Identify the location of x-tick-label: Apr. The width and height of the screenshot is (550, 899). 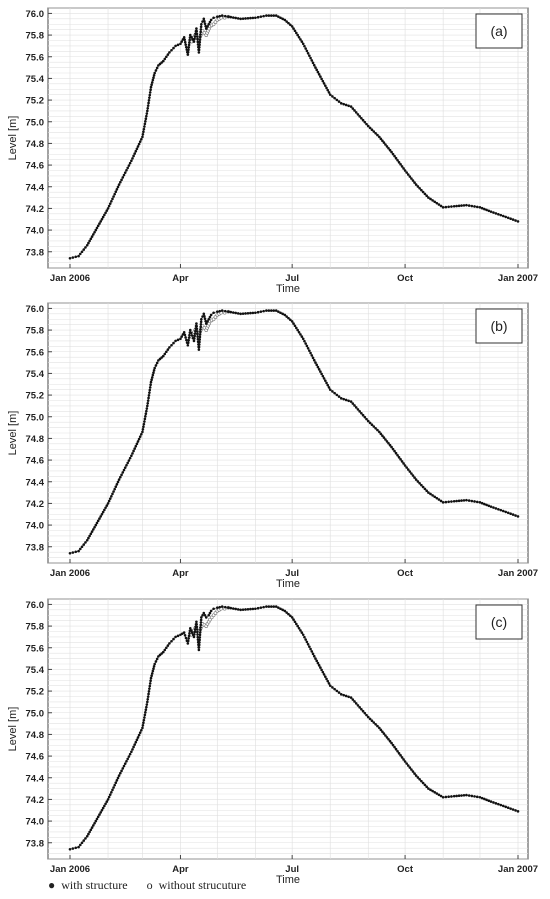
(180, 278).